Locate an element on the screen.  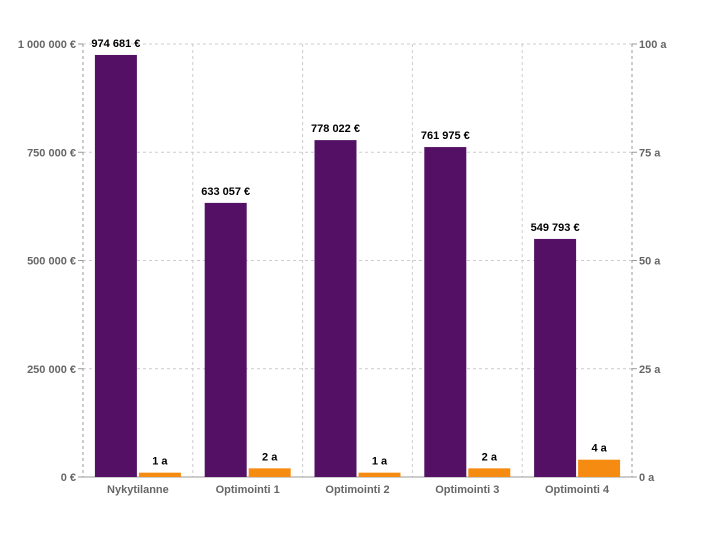
right-axis-tick-label: 0 a is located at coordinates (647, 478).